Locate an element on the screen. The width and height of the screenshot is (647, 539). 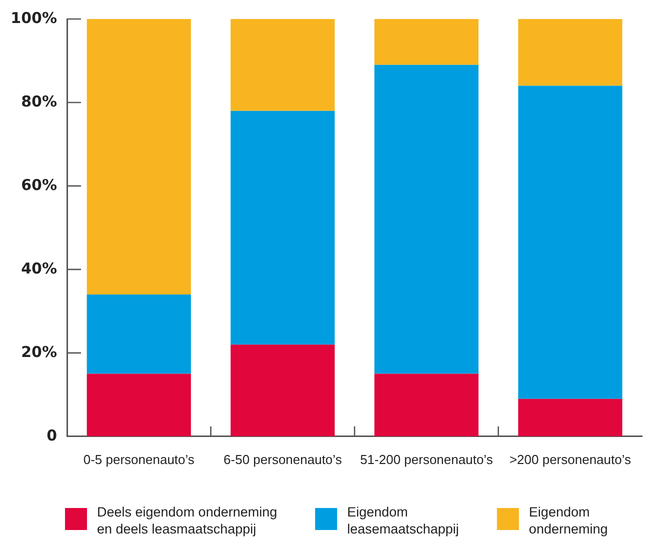
y-tick-label: 20% is located at coordinates (39, 351).